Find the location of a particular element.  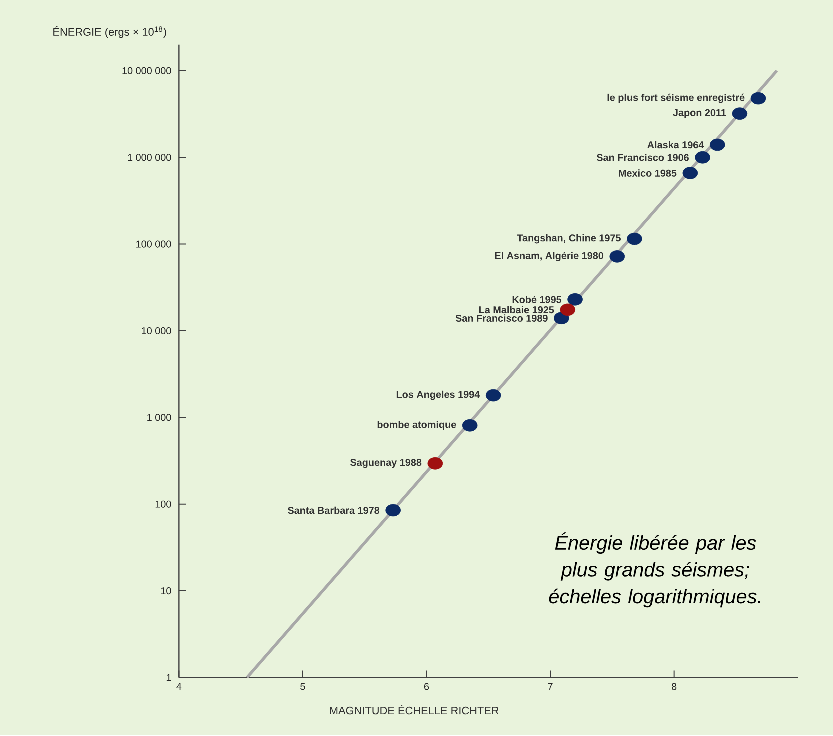

y-tick-label: 10 000 000 is located at coordinates (147, 71).